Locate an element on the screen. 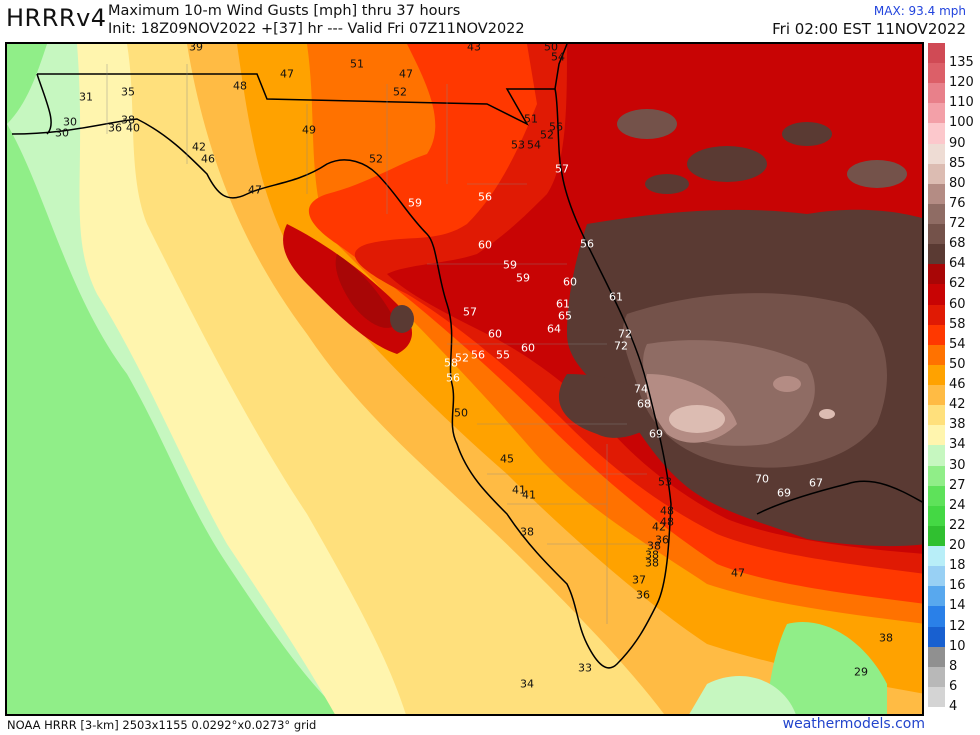 This screenshot has width=980, height=735. legend-bin: 110 is located at coordinates (954, 96).